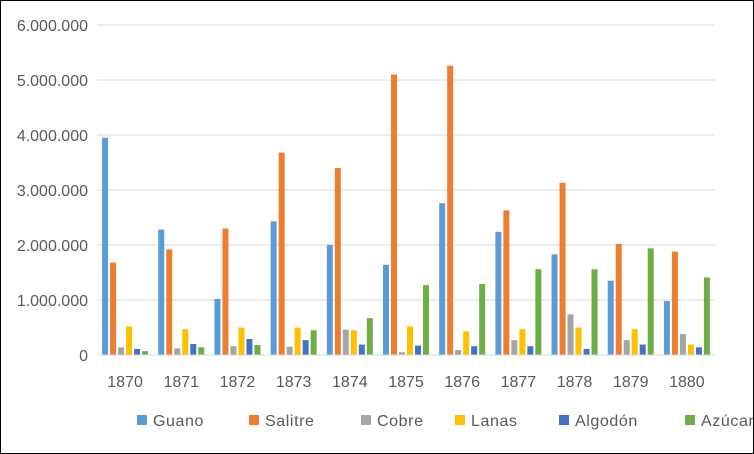 This screenshot has width=754, height=454. I want to click on legend-item: Lanas, so click(486, 421).